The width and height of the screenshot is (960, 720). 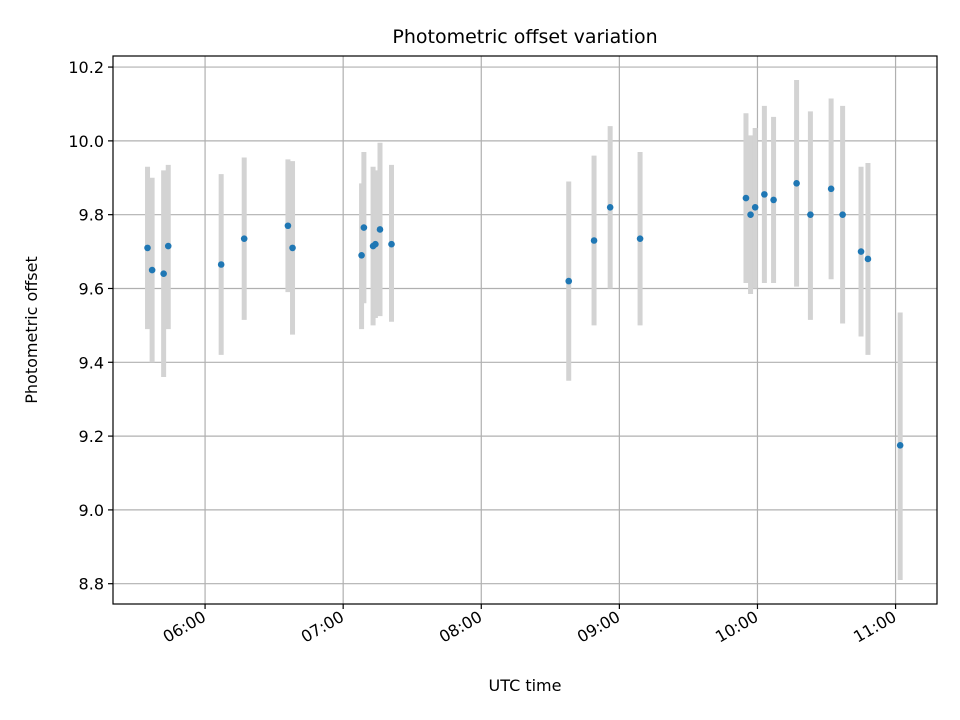 I want to click on y-tick-label-7: 10.2, so click(x=86, y=67).